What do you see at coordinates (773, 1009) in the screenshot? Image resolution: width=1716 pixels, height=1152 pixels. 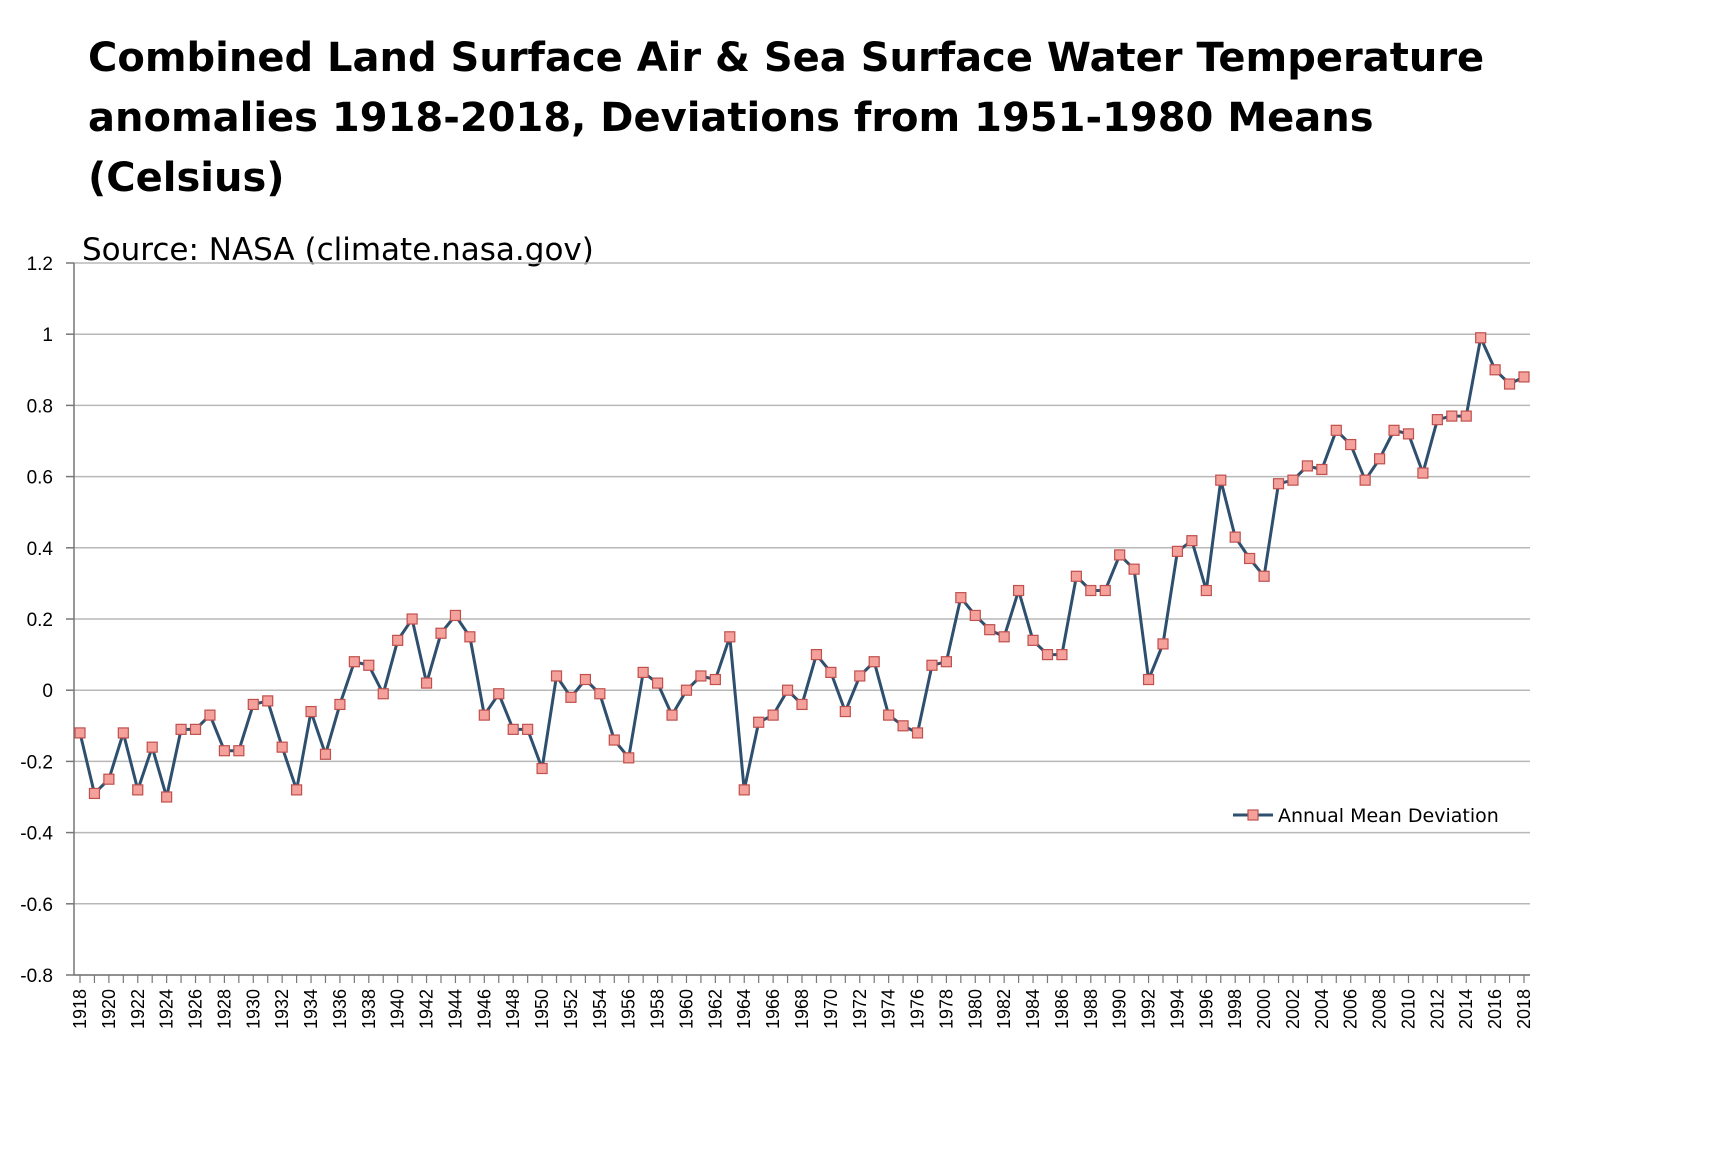 I see `x-tick-label: 1966` at bounding box center [773, 1009].